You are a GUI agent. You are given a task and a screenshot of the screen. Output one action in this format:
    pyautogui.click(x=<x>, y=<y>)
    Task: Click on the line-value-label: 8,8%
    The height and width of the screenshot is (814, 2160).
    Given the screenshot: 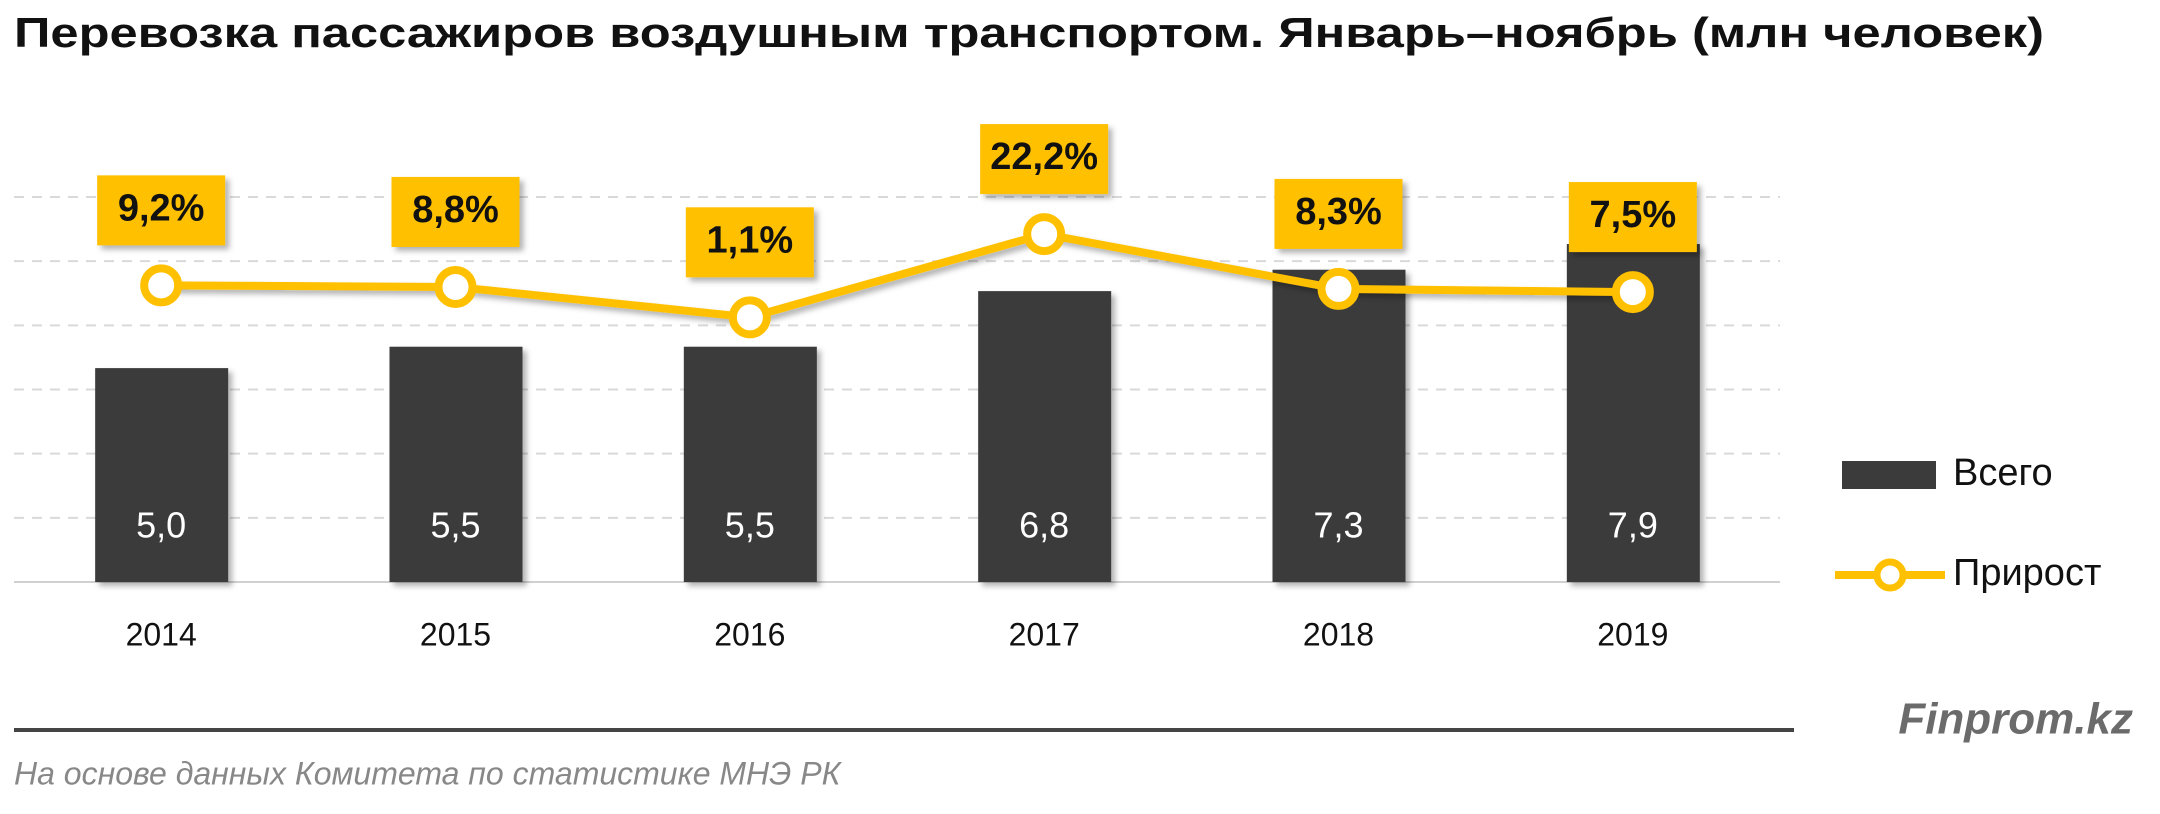 What is the action you would take?
    pyautogui.click(x=455, y=210)
    